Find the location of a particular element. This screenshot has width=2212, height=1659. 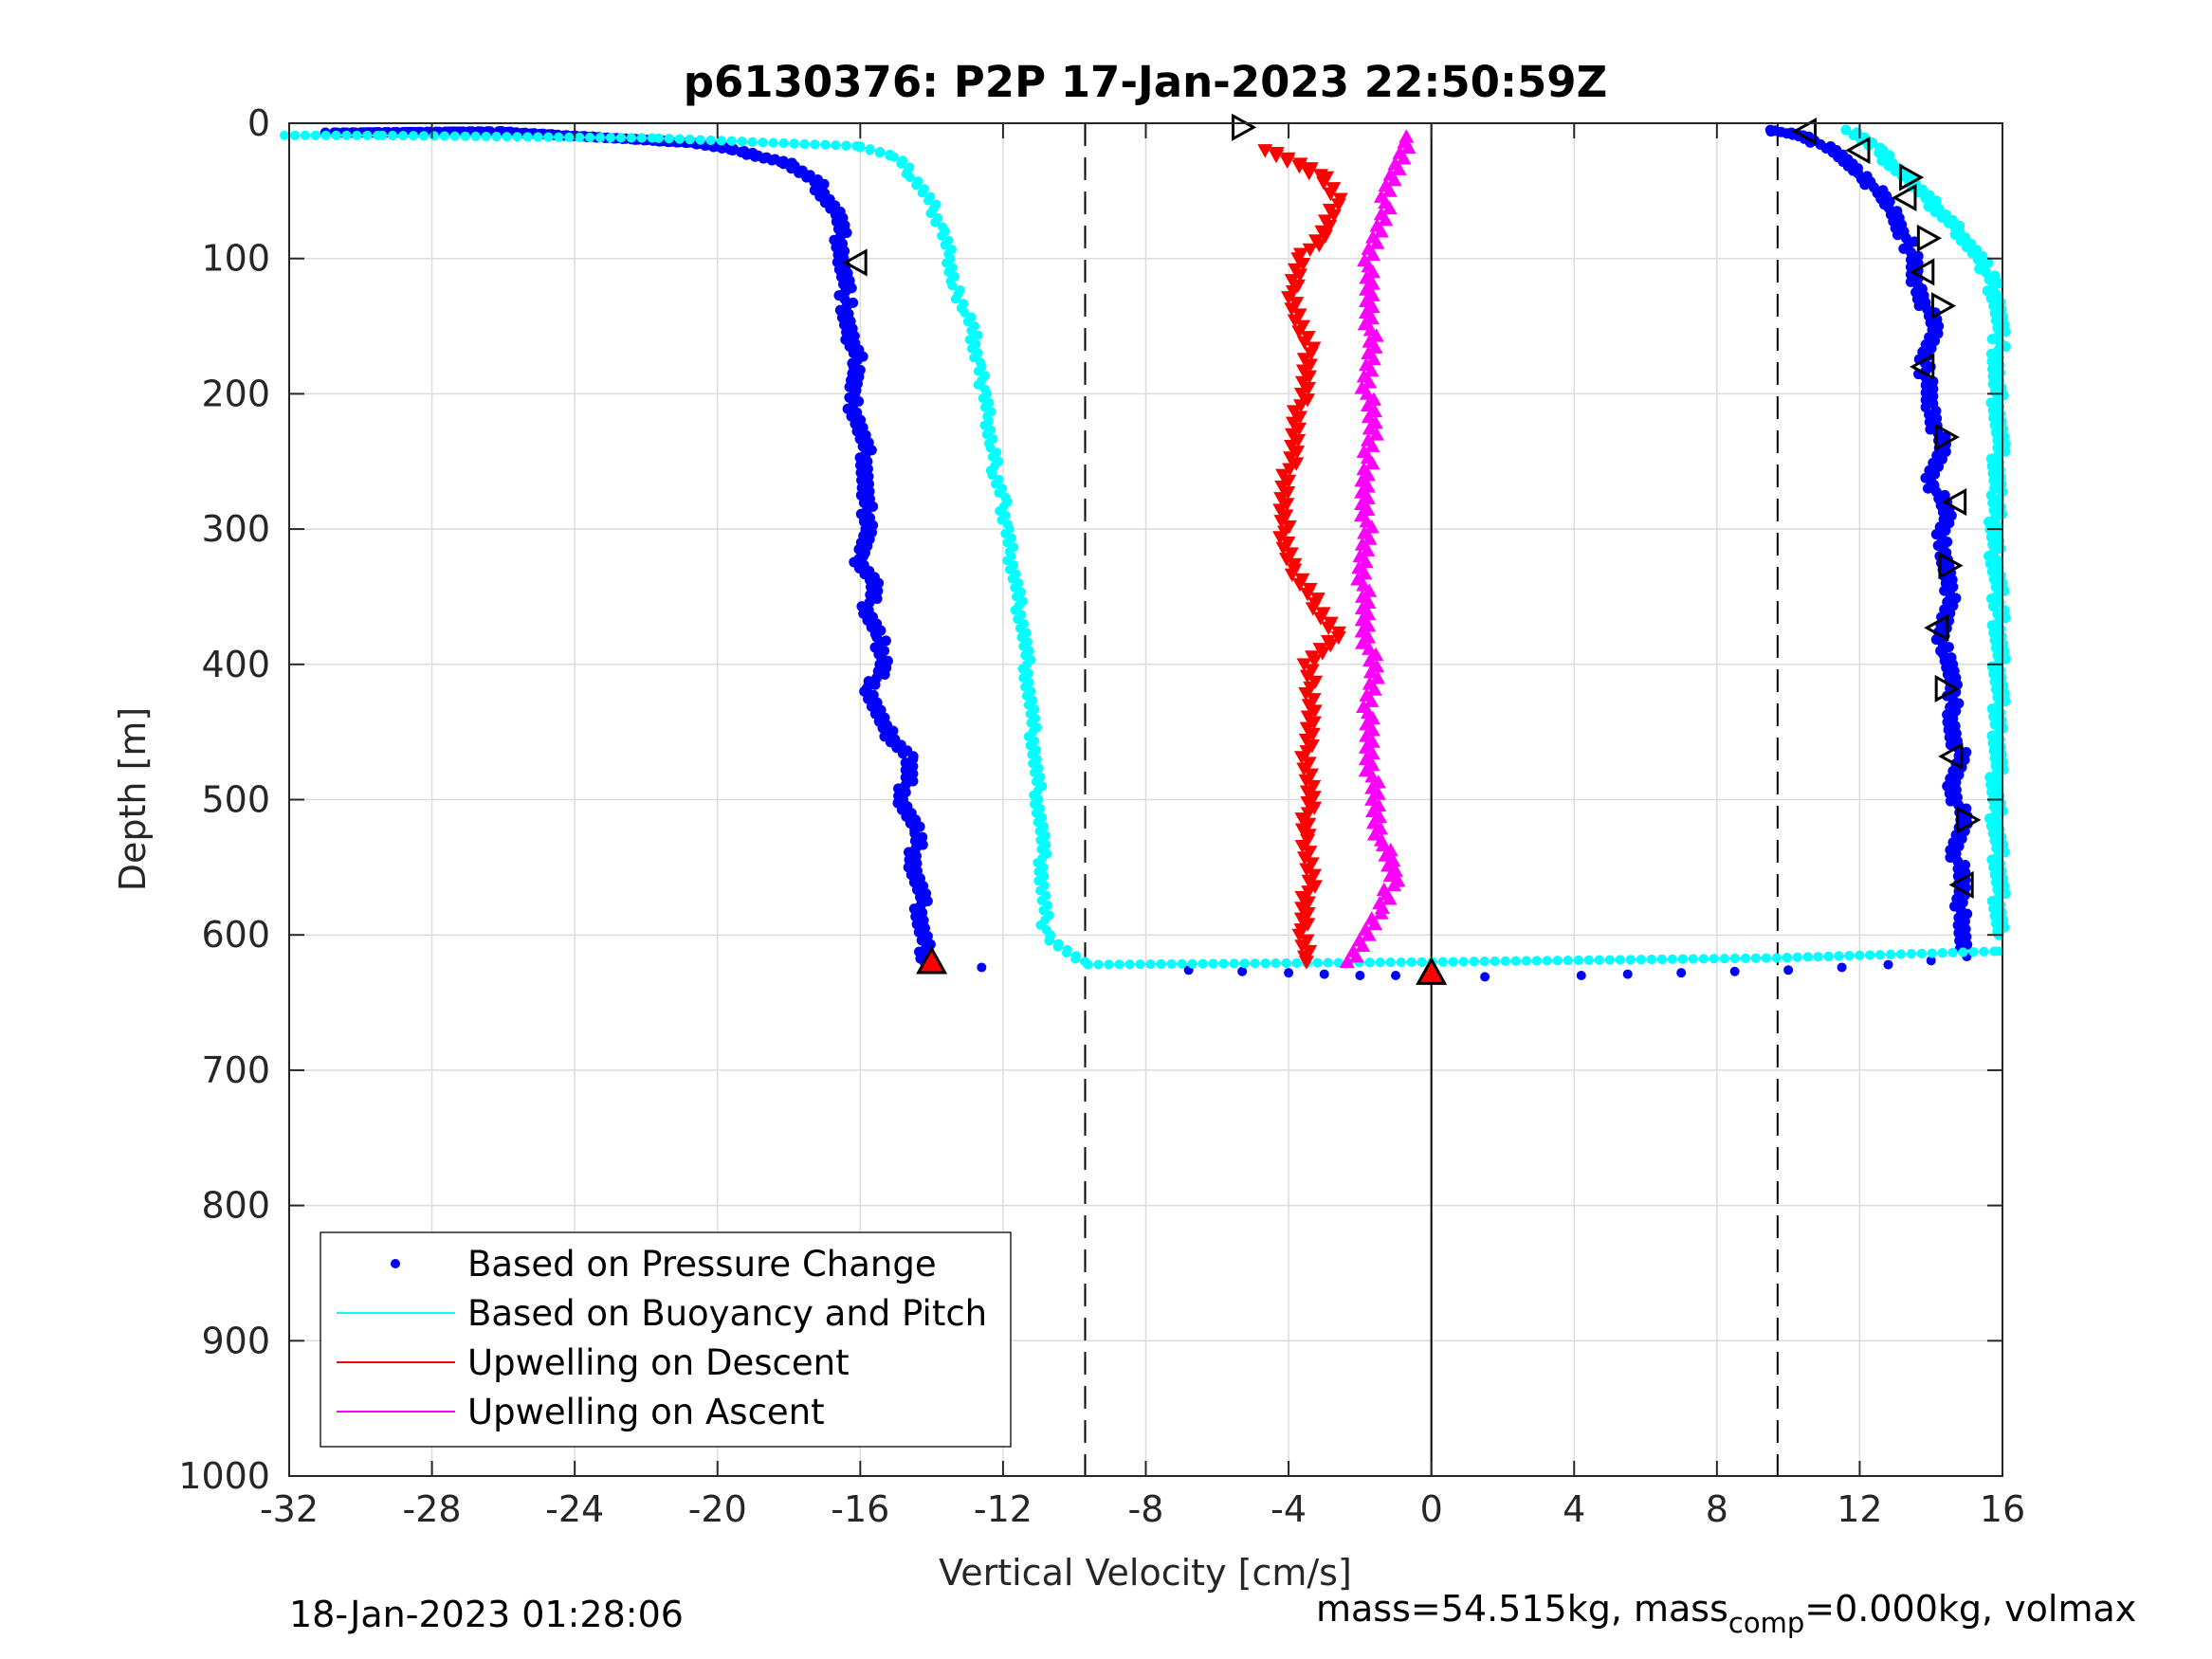

footer-mass-info: mass=54.515kg, masscomp=0.000kg, volmax is located at coordinates (1726, 1613).